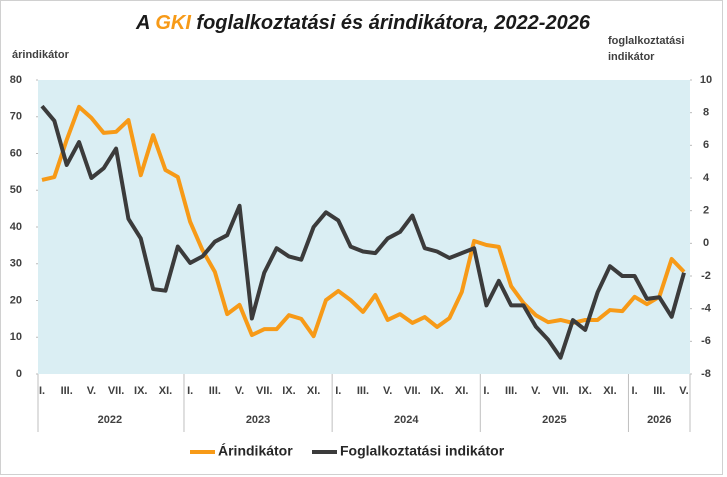 The height and width of the screenshot is (477, 727). I want to click on y-tick-label: 0, so click(19, 374).